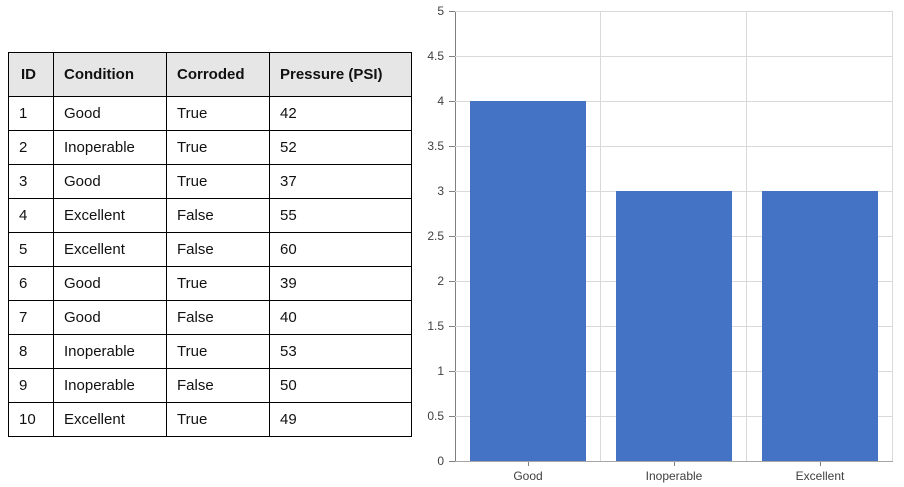 Image resolution: width=904 pixels, height=487 pixels. Describe the element at coordinates (435, 56) in the screenshot. I see `y-axis-tick-label: 4.5` at that location.